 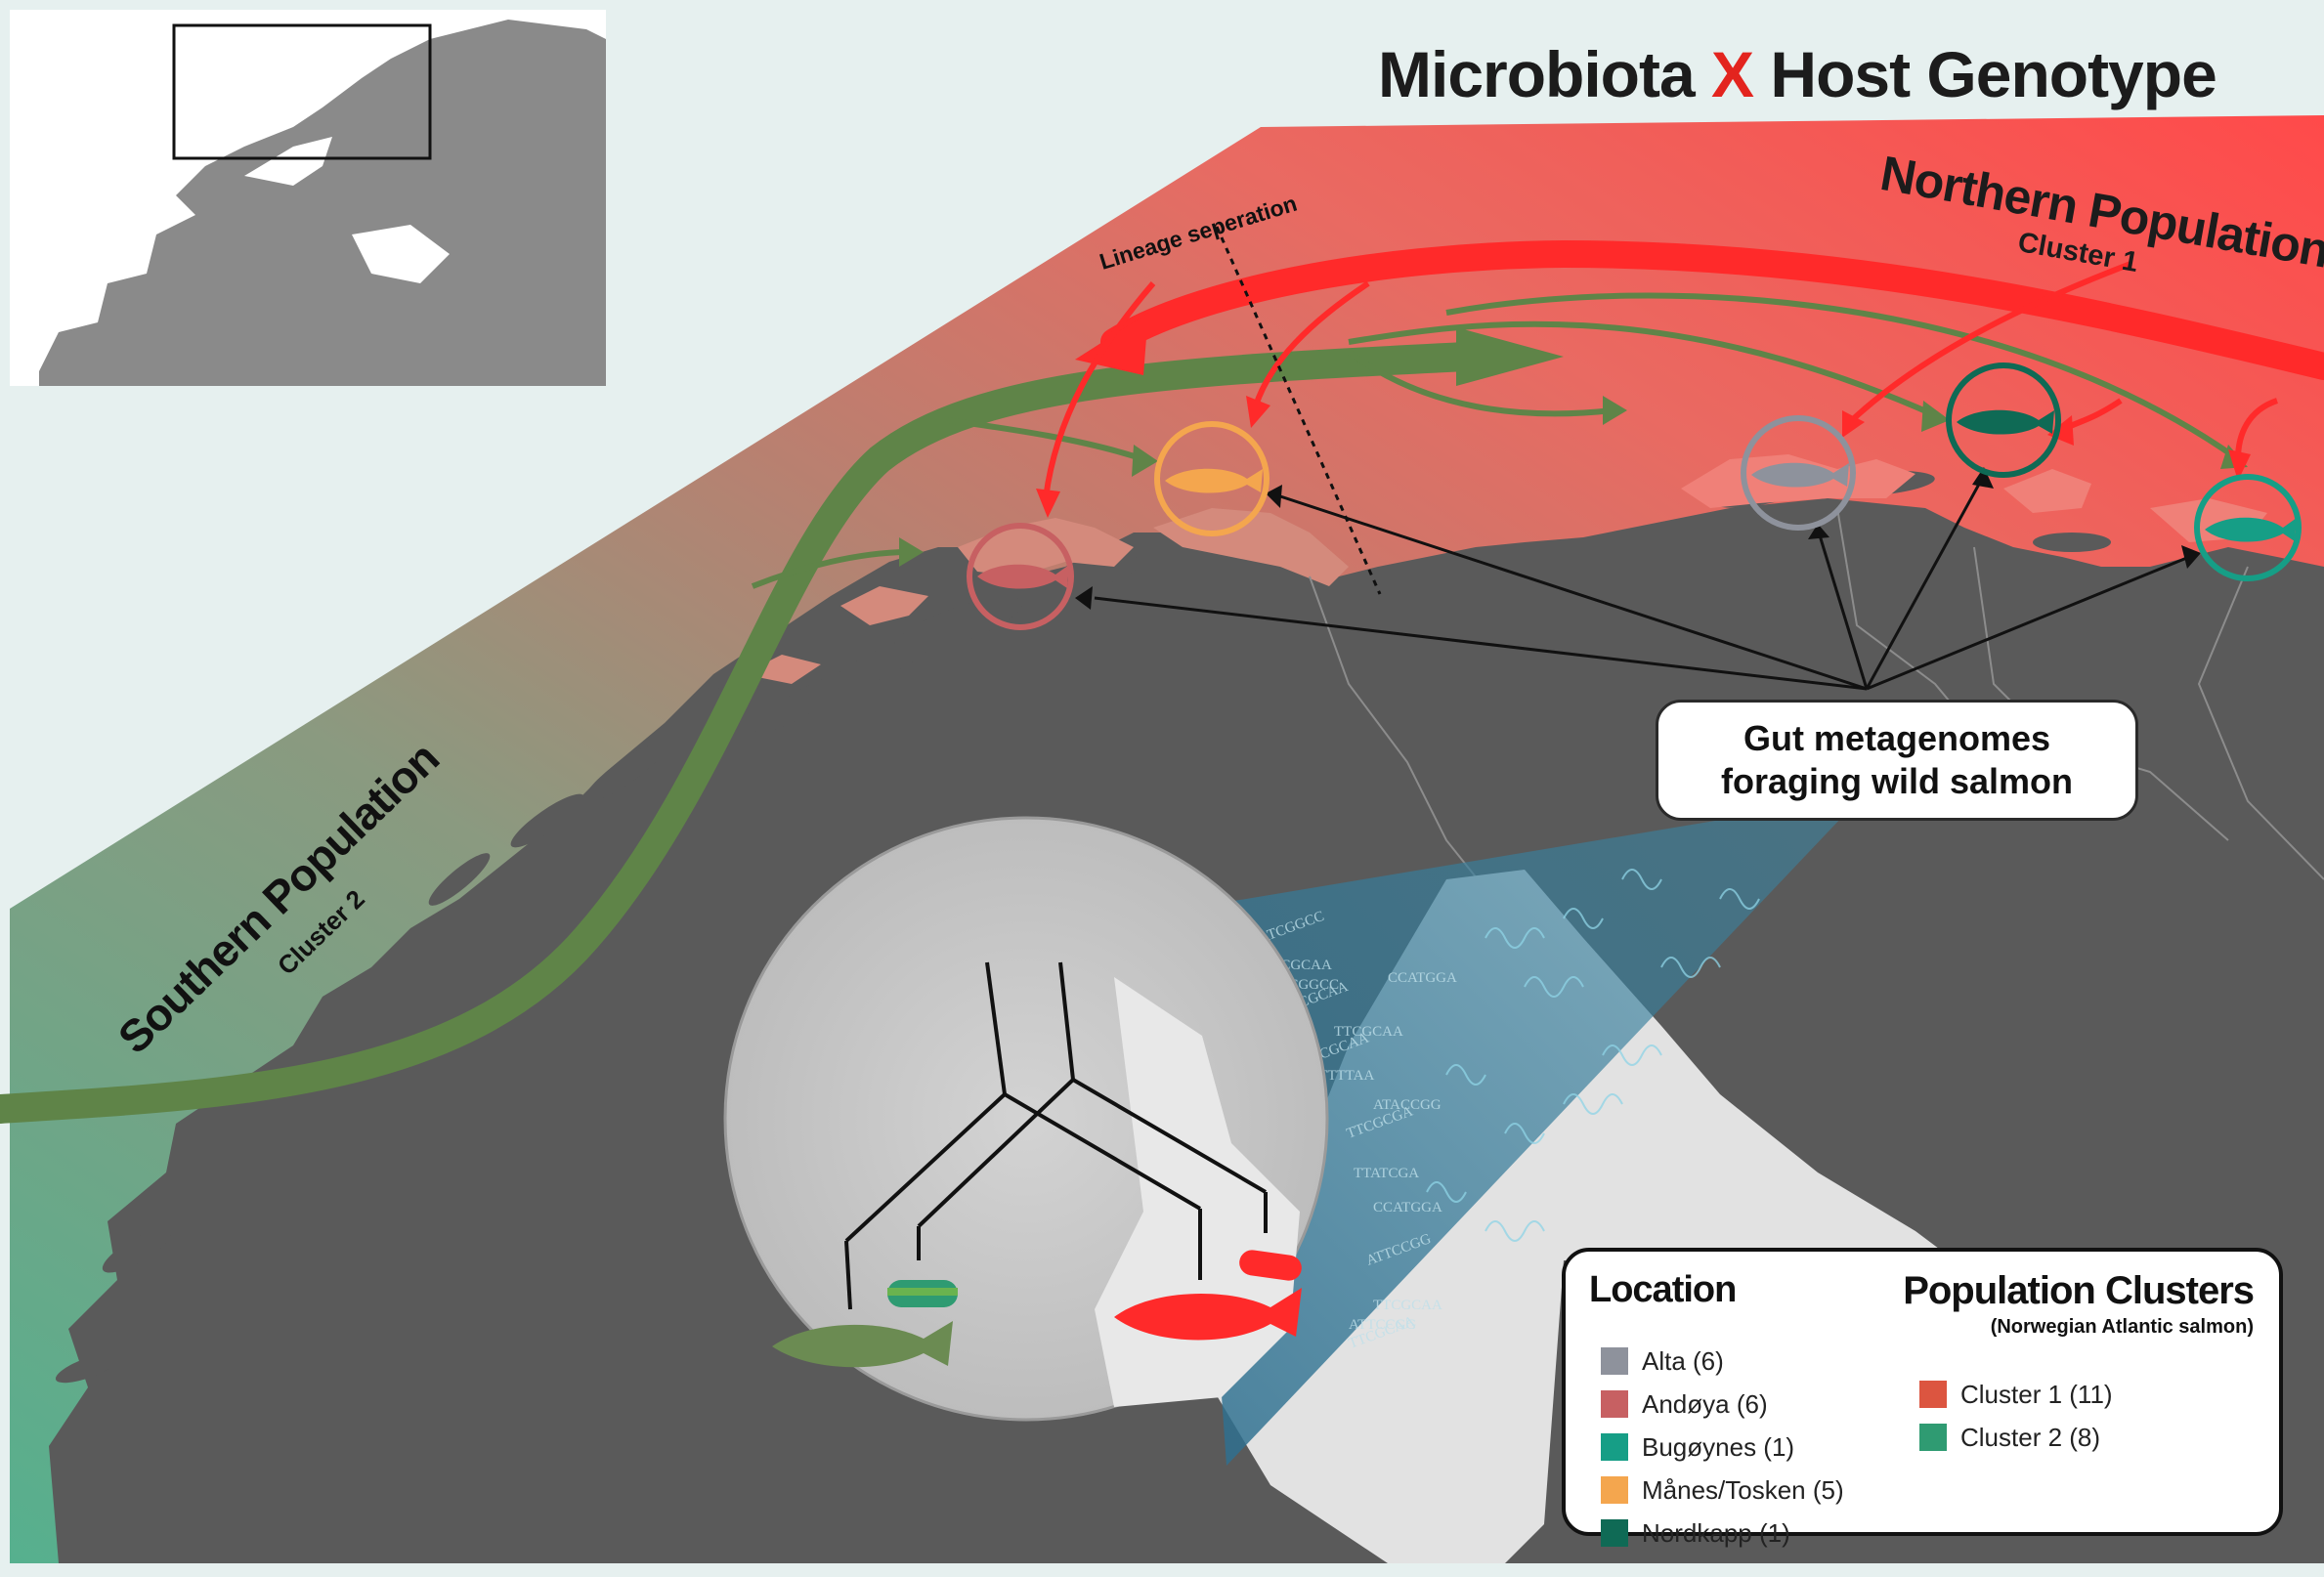 What do you see at coordinates (1056, 1135) in the screenshot?
I see `phylogenetic-tree` at bounding box center [1056, 1135].